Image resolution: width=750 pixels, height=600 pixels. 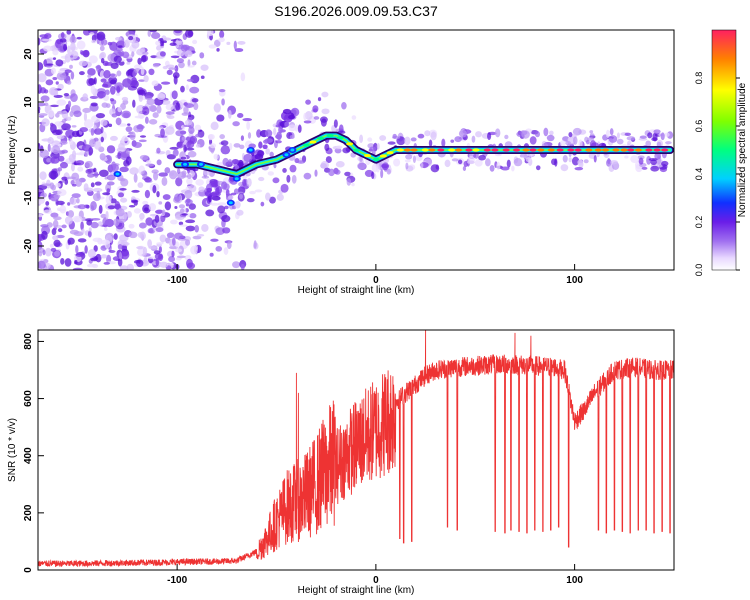 What do you see at coordinates (28, 245) in the screenshot?
I see `spectrogram-ytick-label: -20` at bounding box center [28, 245].